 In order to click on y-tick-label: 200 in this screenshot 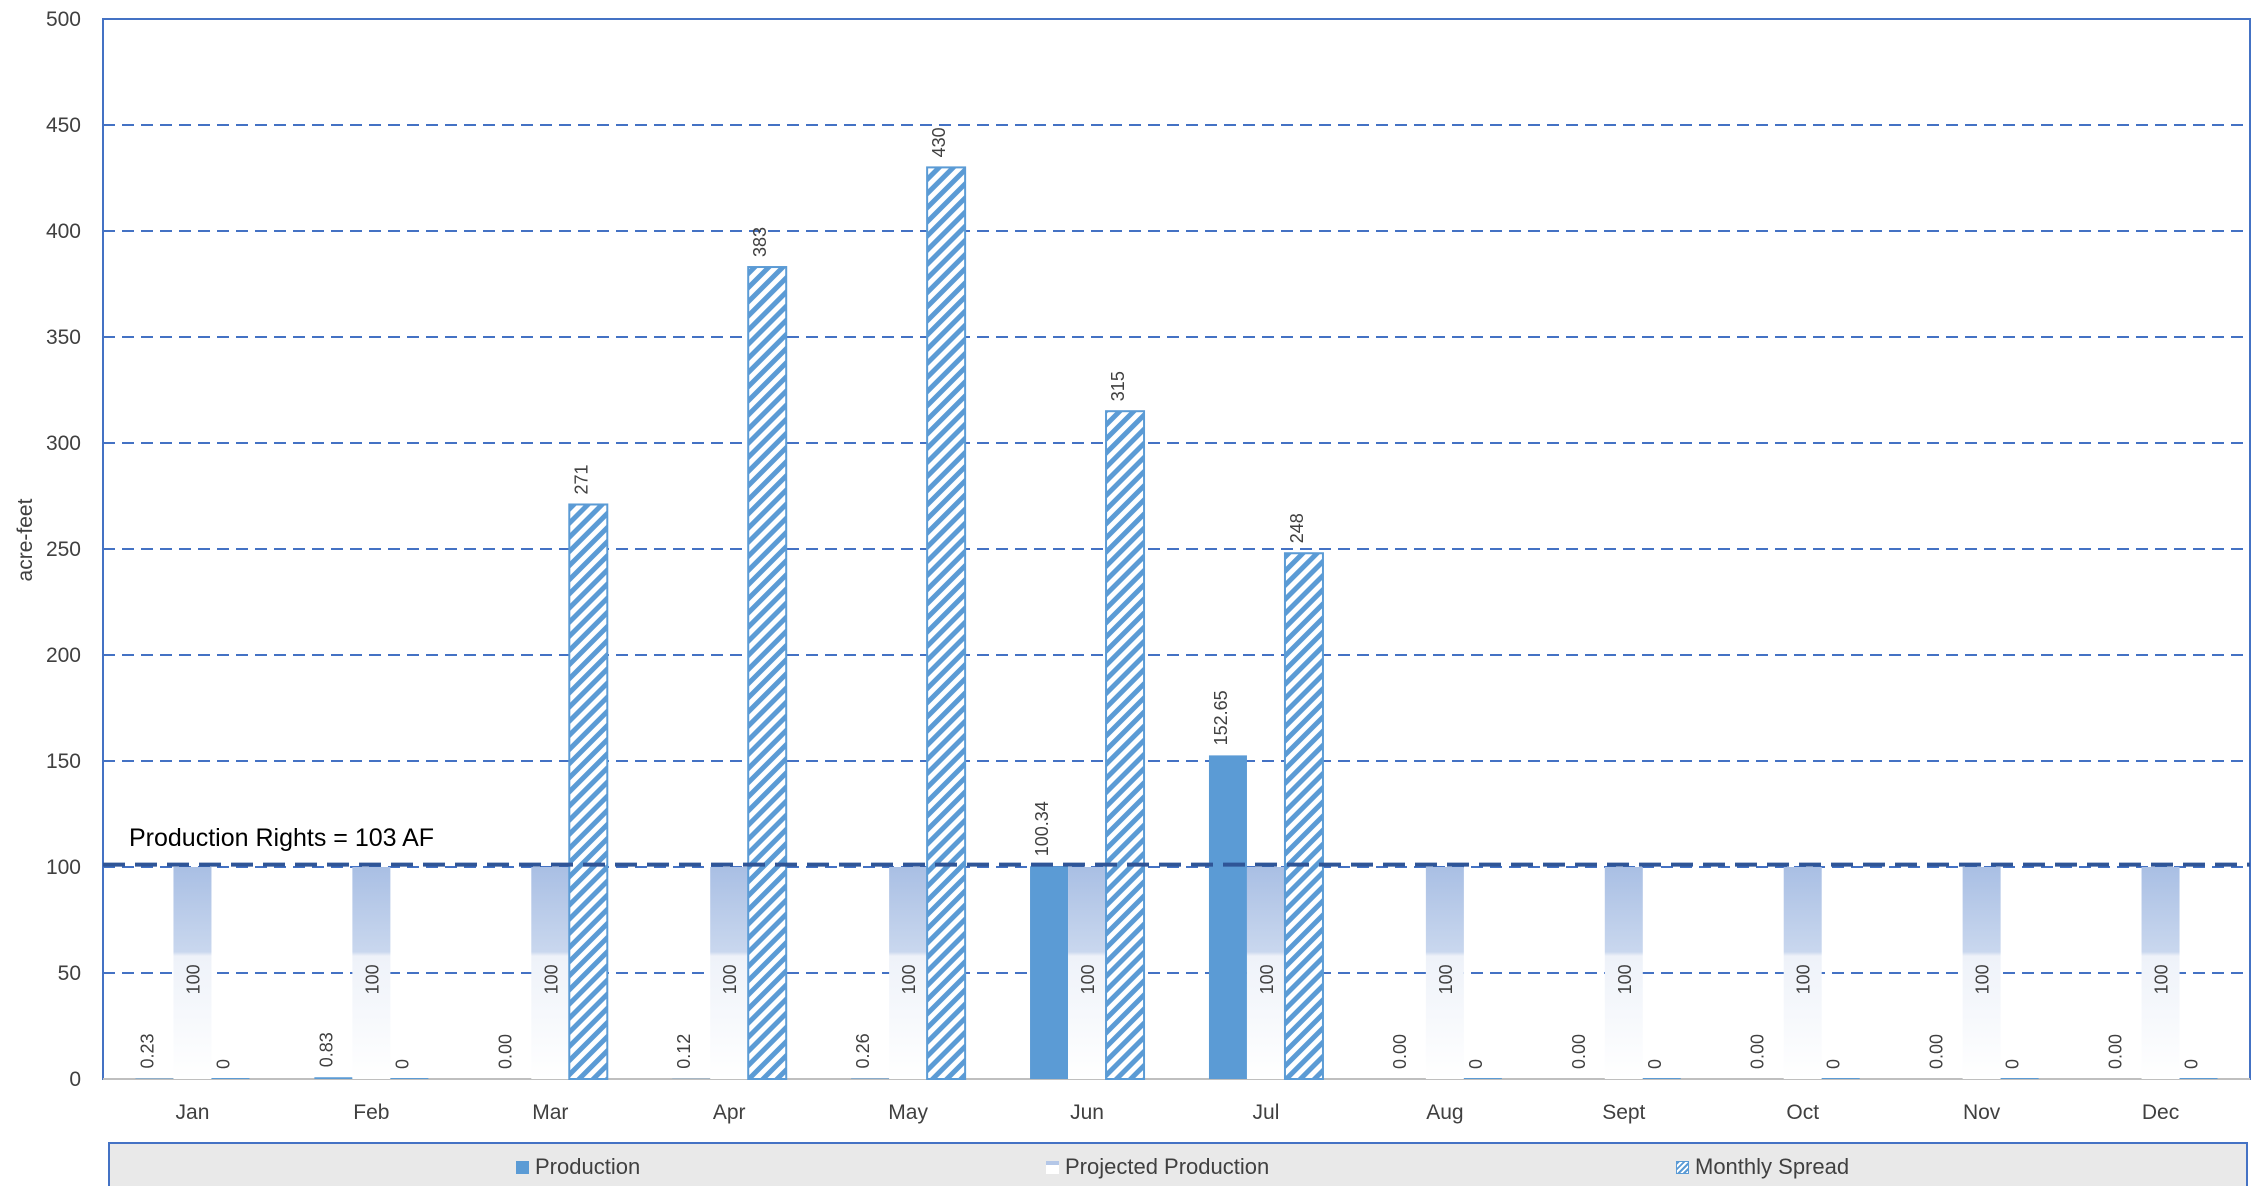, I will do `click(63, 655)`.